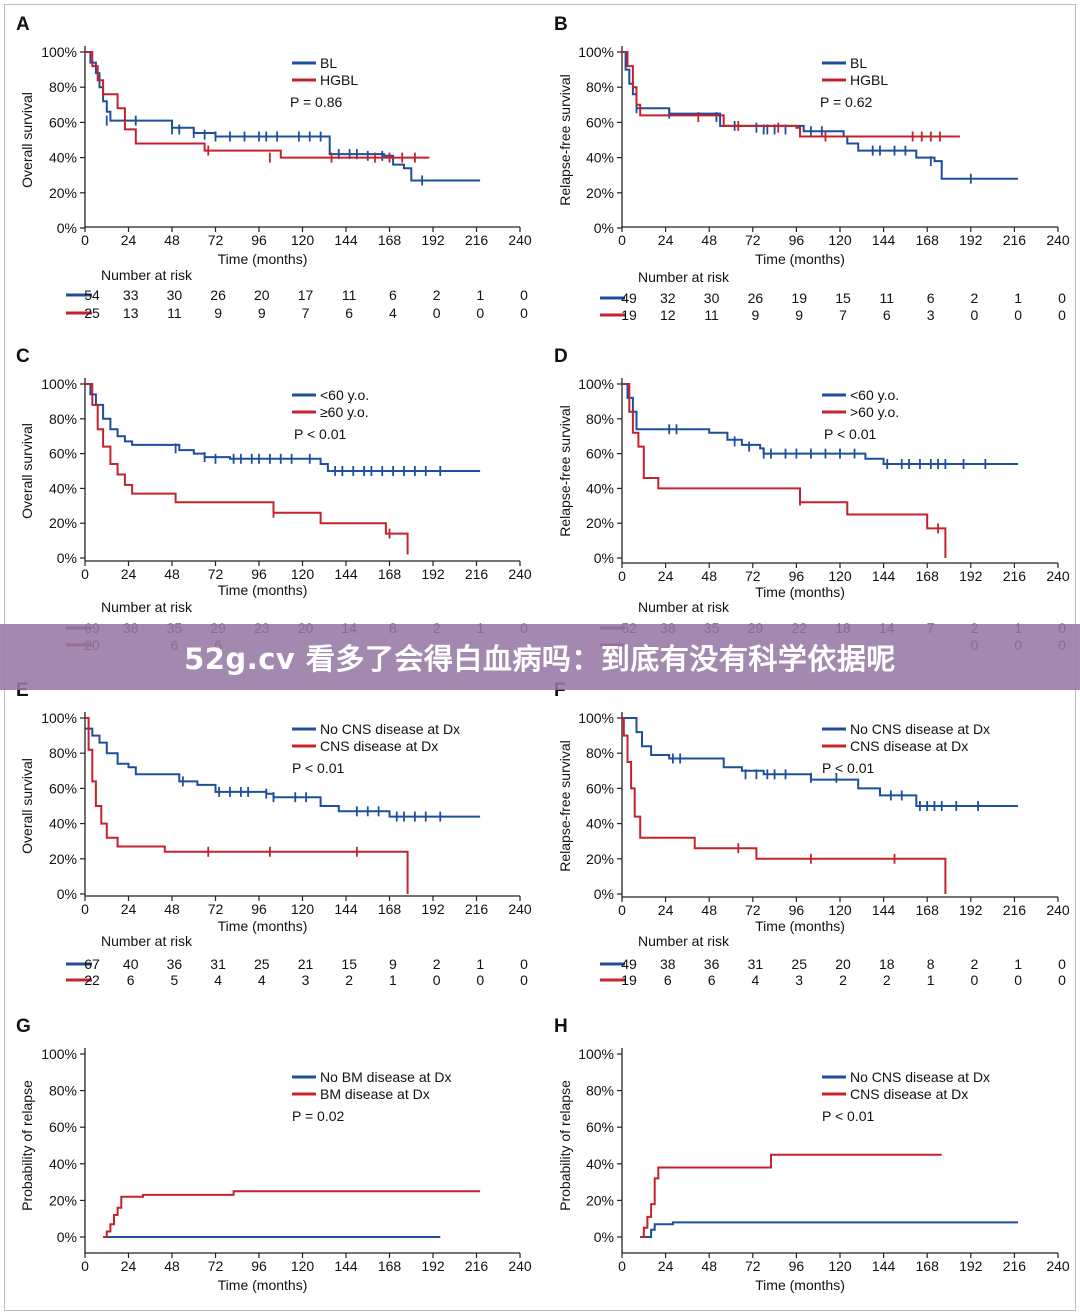  Describe the element at coordinates (92, 964) in the screenshot. I see `risk-count: 67` at that location.